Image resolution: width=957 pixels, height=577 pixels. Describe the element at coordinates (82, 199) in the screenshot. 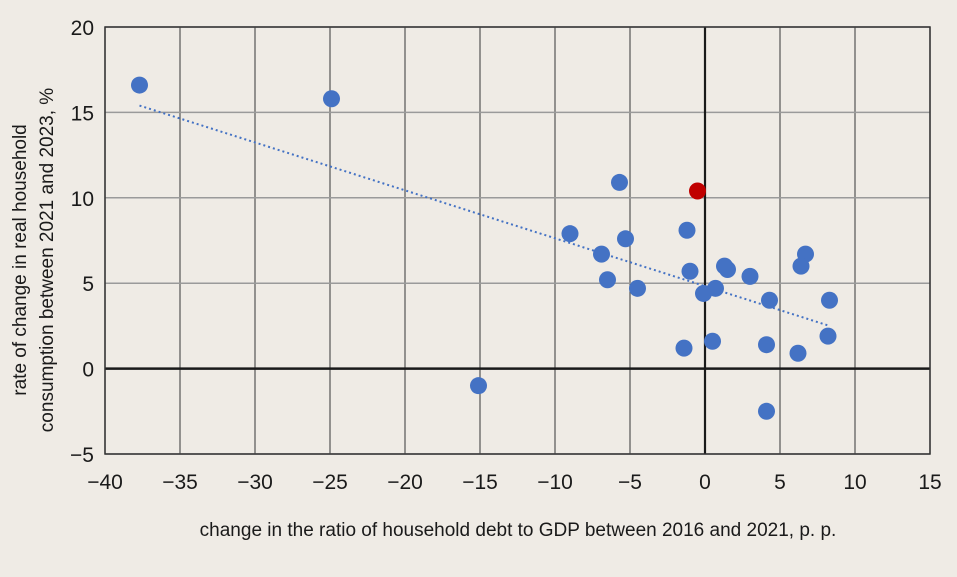

I see `y-tick-label: 10` at that location.